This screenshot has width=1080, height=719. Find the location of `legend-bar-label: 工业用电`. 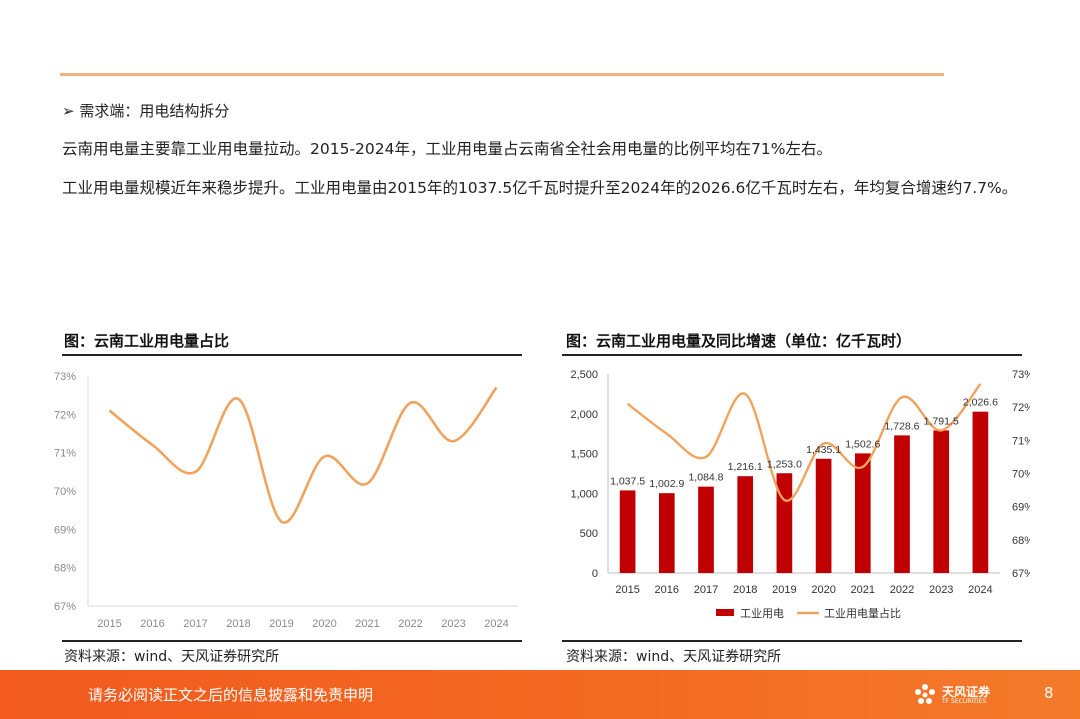

legend-bar-label: 工业用电 is located at coordinates (762, 613).